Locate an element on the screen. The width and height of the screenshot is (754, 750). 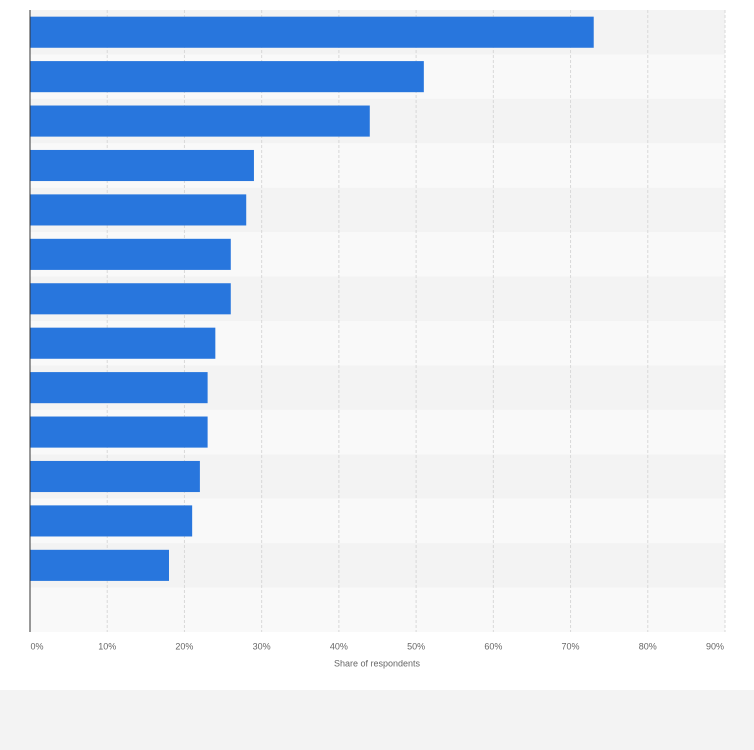
x-tick-label: 10% is located at coordinates (107, 646).